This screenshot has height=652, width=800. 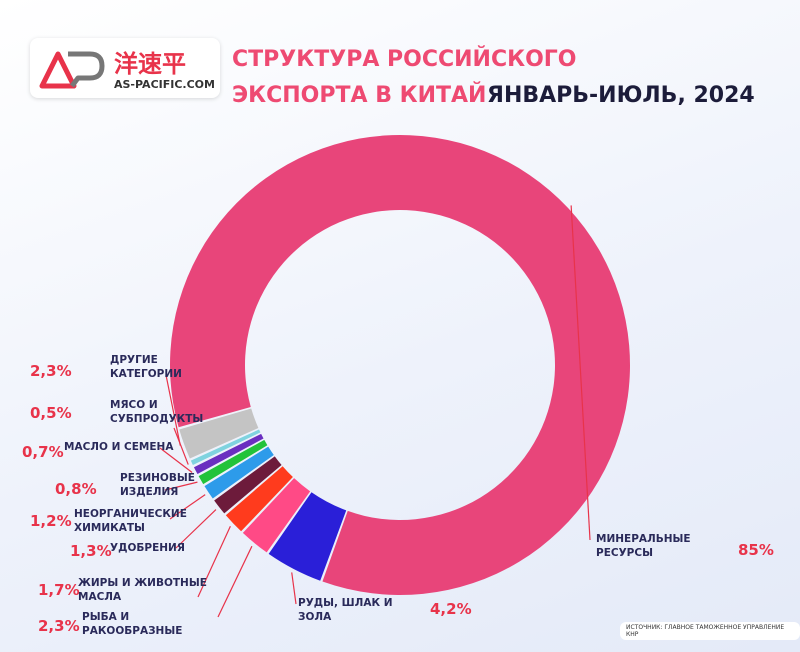 What do you see at coordinates (643, 546) in the screenshot?
I see `category-label: МИНЕРАЛЬНЫЕ РЕСУРСЫ` at bounding box center [643, 546].